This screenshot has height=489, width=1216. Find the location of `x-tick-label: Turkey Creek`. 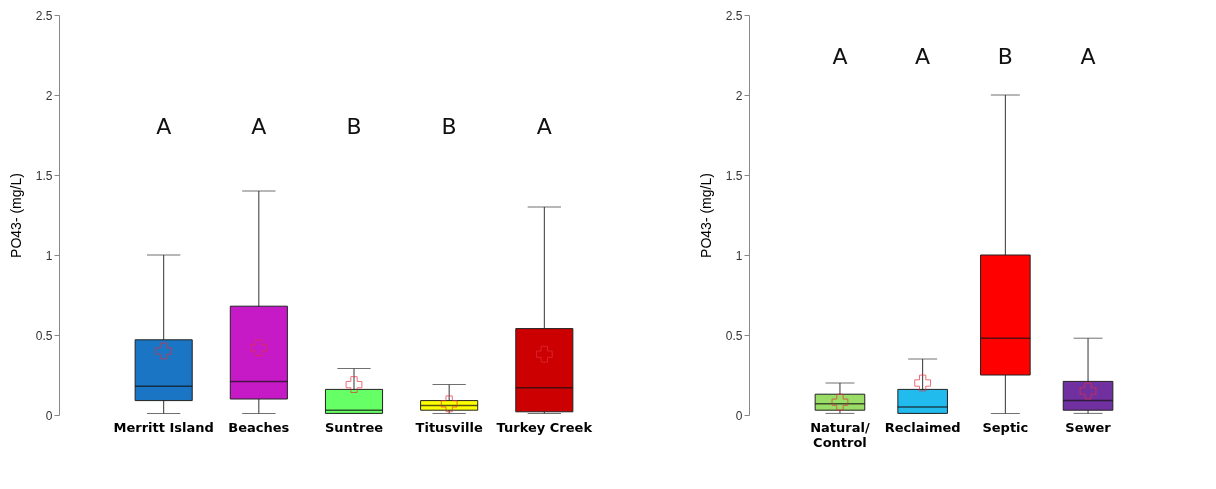

x-tick-label: Turkey Creek is located at coordinates (544, 427).